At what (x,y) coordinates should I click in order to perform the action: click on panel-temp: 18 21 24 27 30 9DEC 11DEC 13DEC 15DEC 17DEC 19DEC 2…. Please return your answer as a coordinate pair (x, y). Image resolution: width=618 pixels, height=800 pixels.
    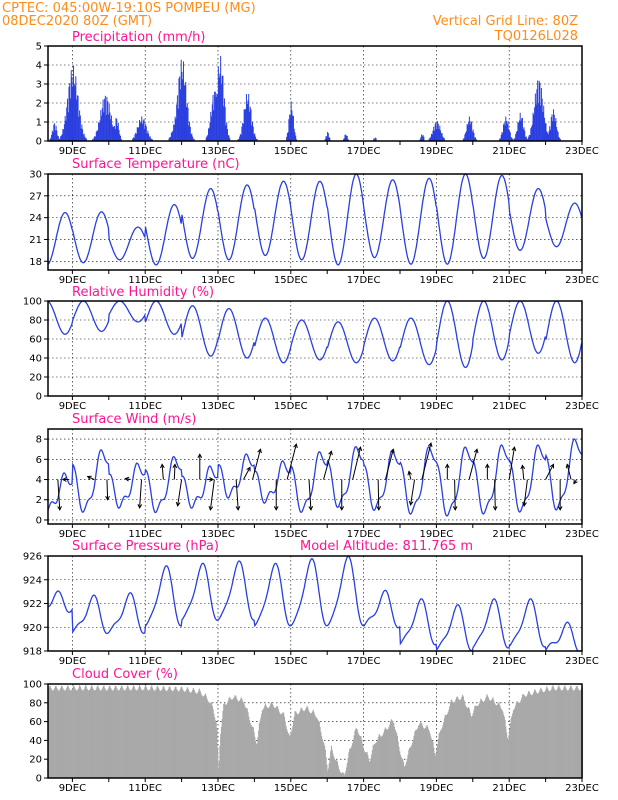
    Looking at the image, I should click on (314, 221).